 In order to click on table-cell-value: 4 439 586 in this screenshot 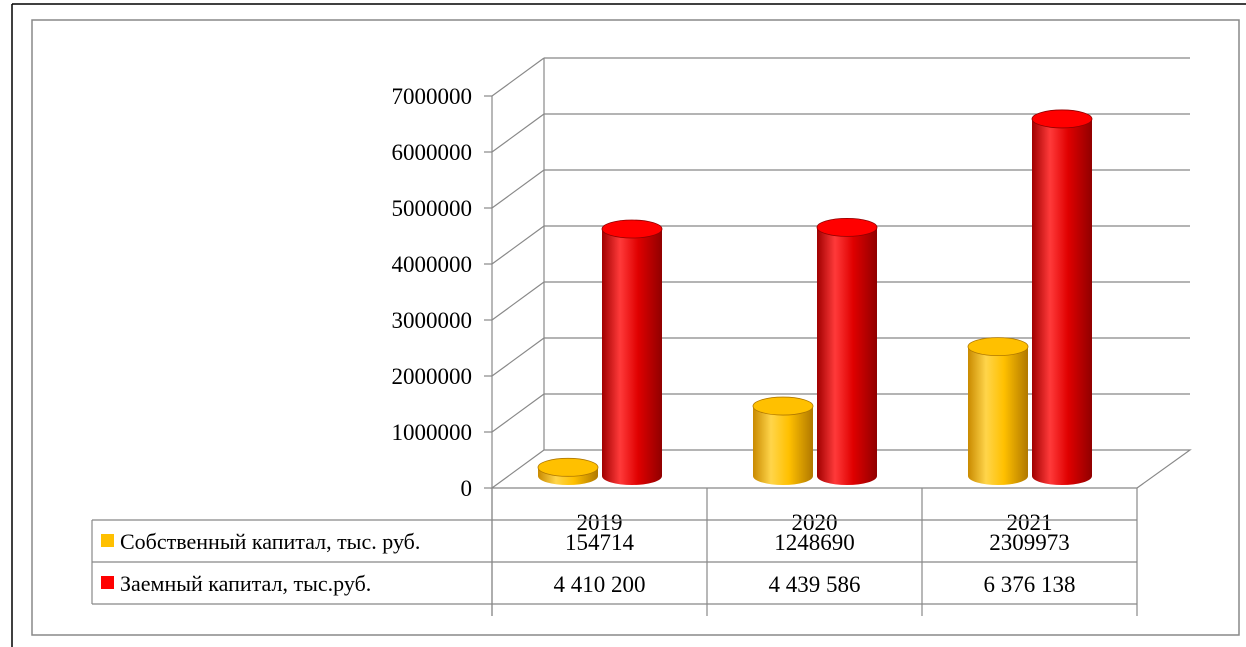, I will do `click(815, 584)`.